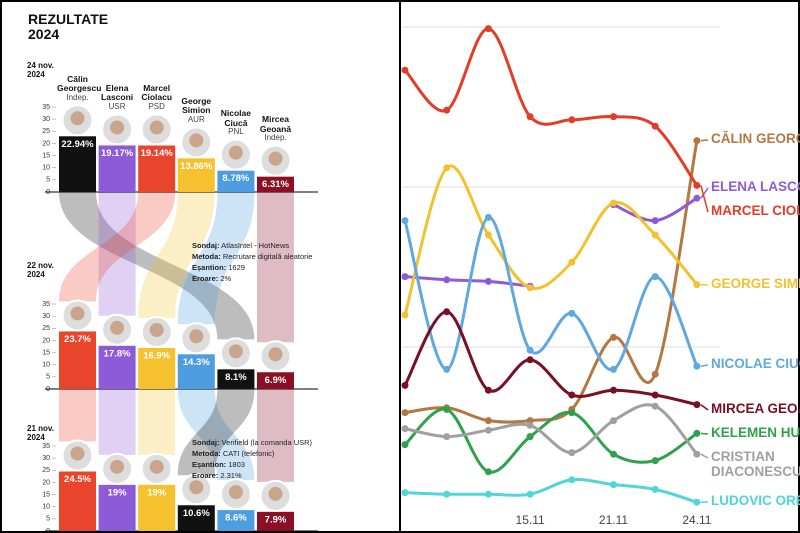 This screenshot has width=800, height=533. I want to click on party: AUR, so click(196, 119).